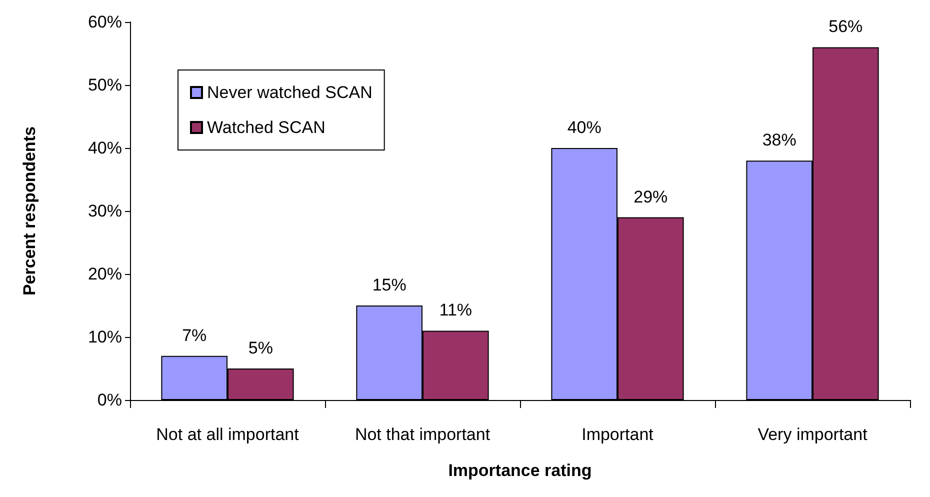  I want to click on y-tick-label: 60%, so click(105, 22).